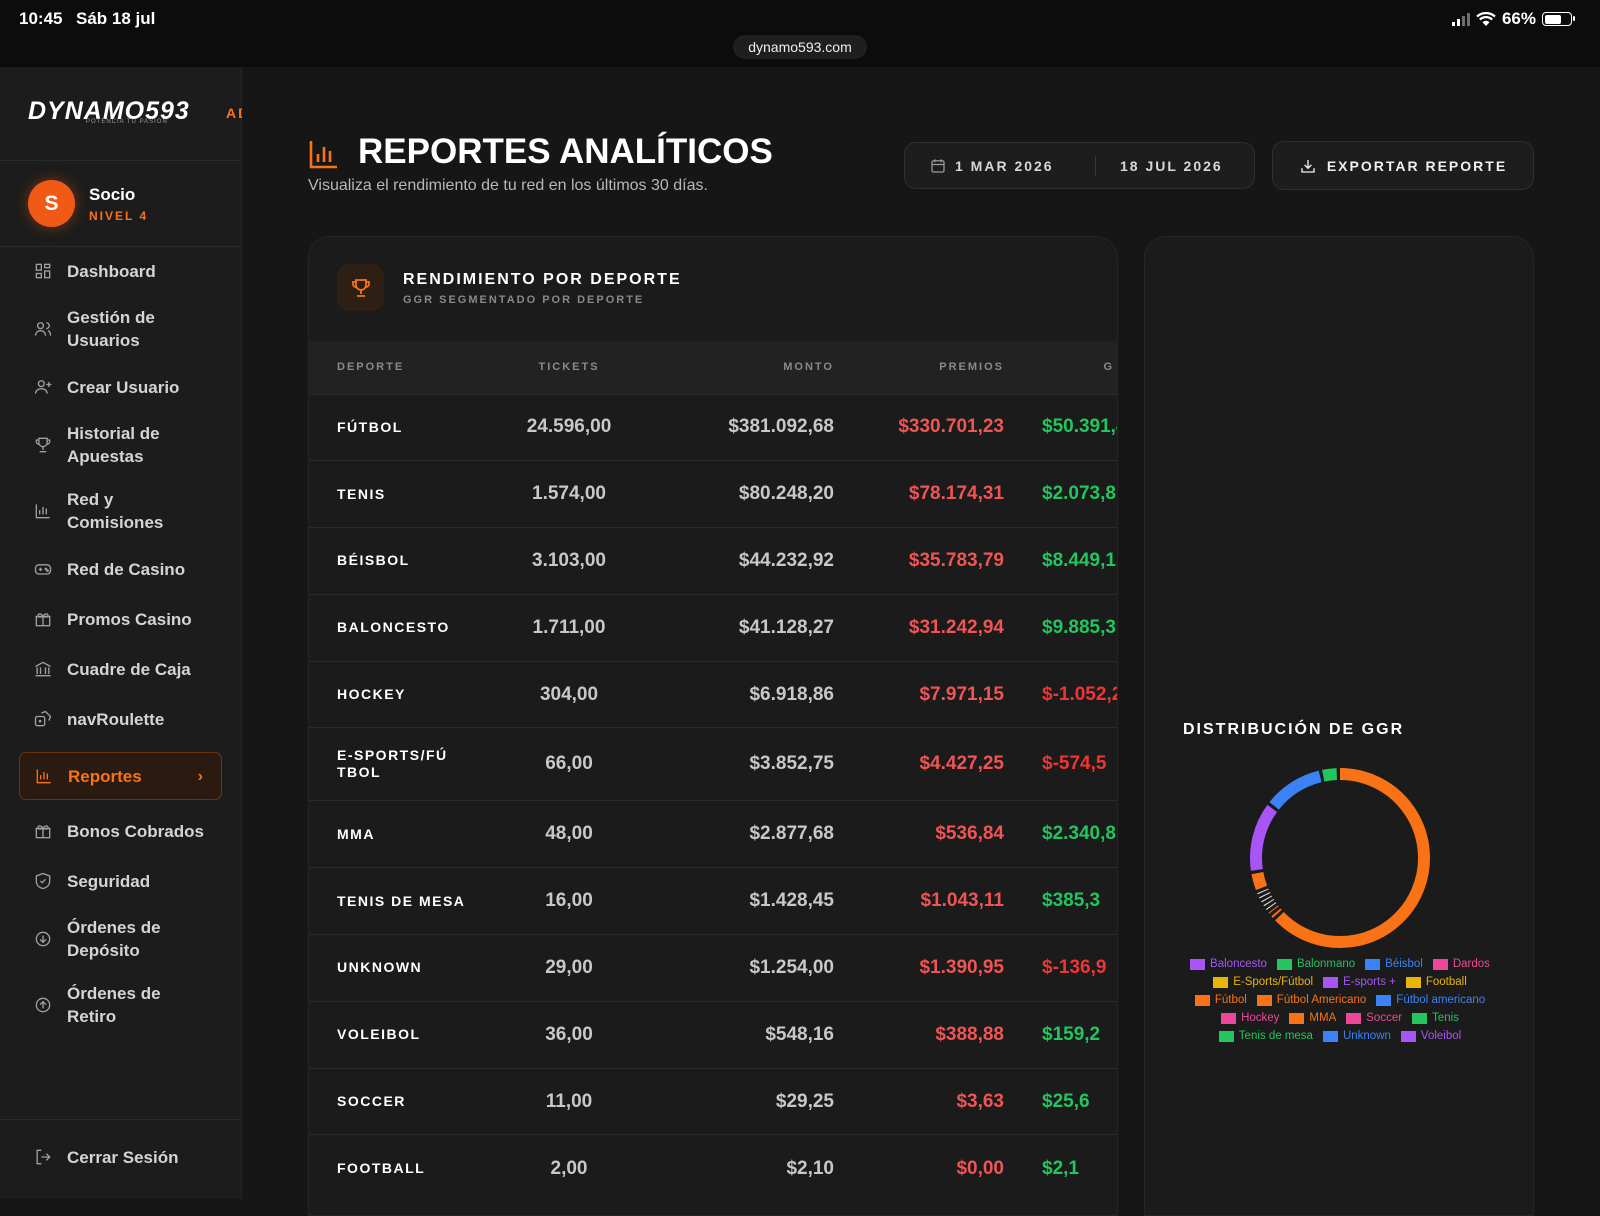 This screenshot has height=1216, width=1600. Describe the element at coordinates (1061, 1168) in the screenshot. I see `ggr-cell: $2,1` at that location.